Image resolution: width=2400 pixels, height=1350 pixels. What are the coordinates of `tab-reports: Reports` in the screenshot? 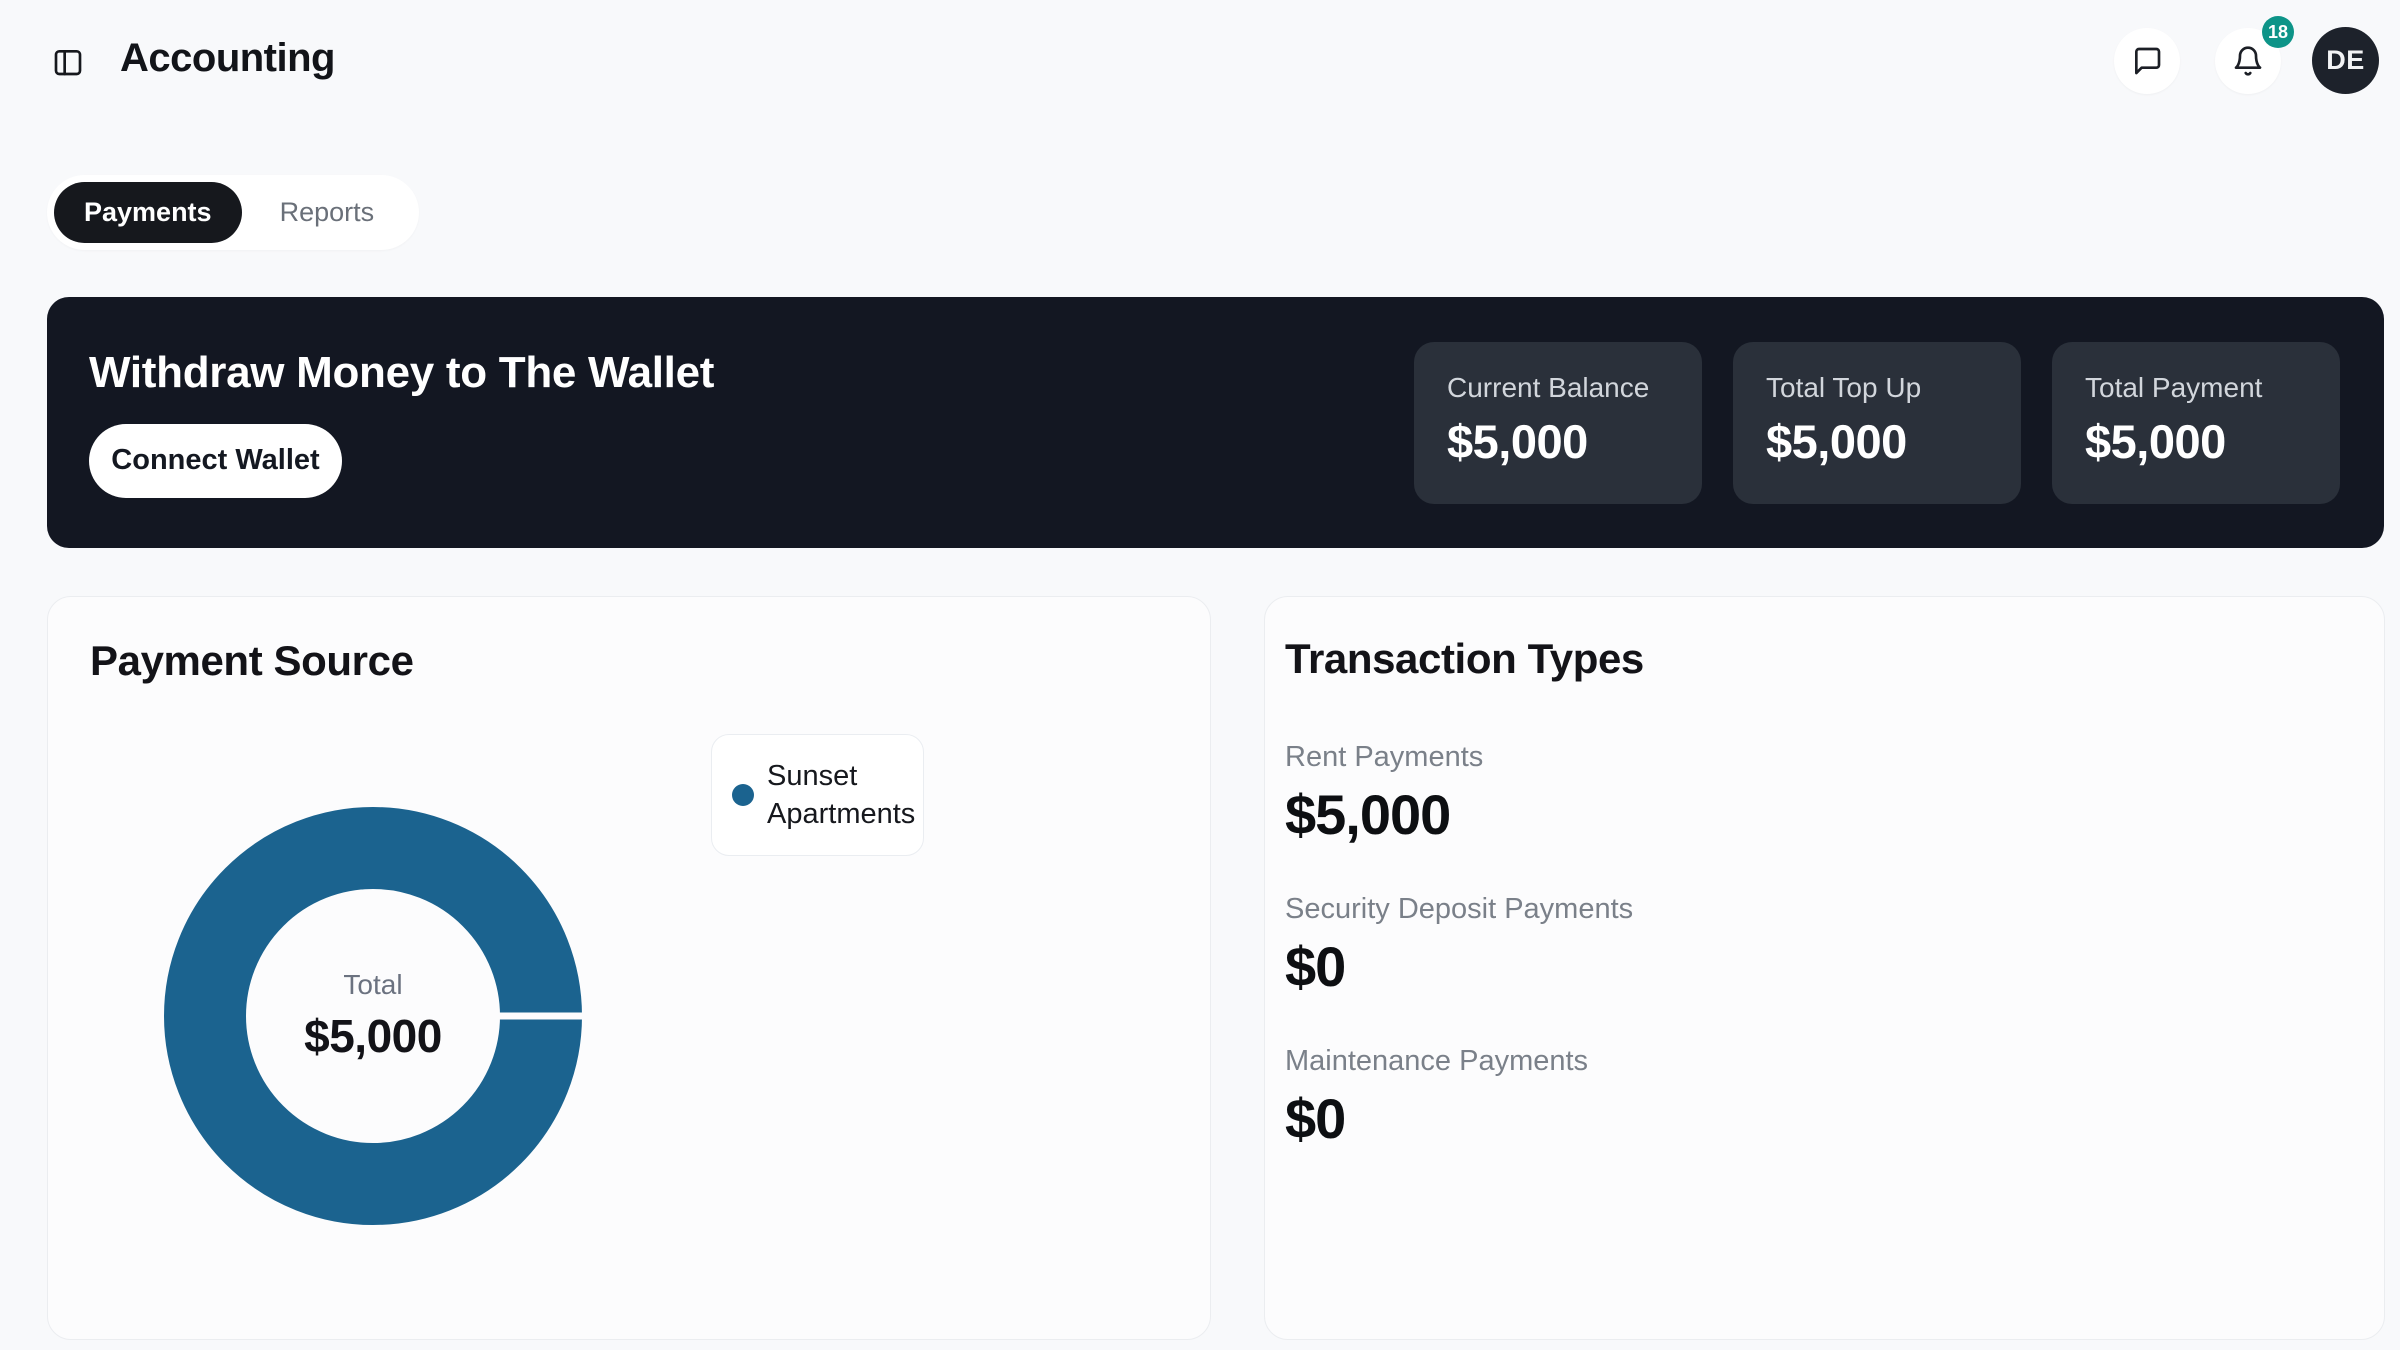 It's located at (327, 212).